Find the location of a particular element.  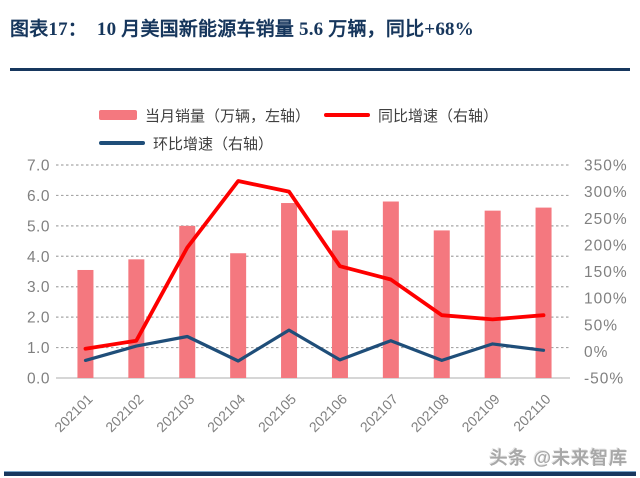

legend-item-sales: 当月销量（万辆，左轴） is located at coordinates (204, 115).